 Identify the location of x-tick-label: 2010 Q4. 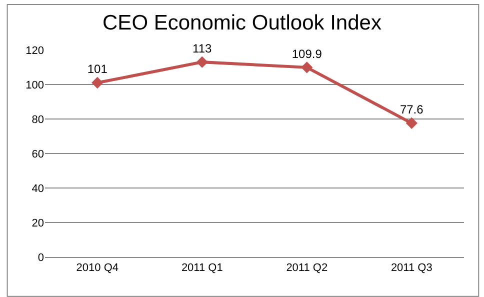
(97, 268).